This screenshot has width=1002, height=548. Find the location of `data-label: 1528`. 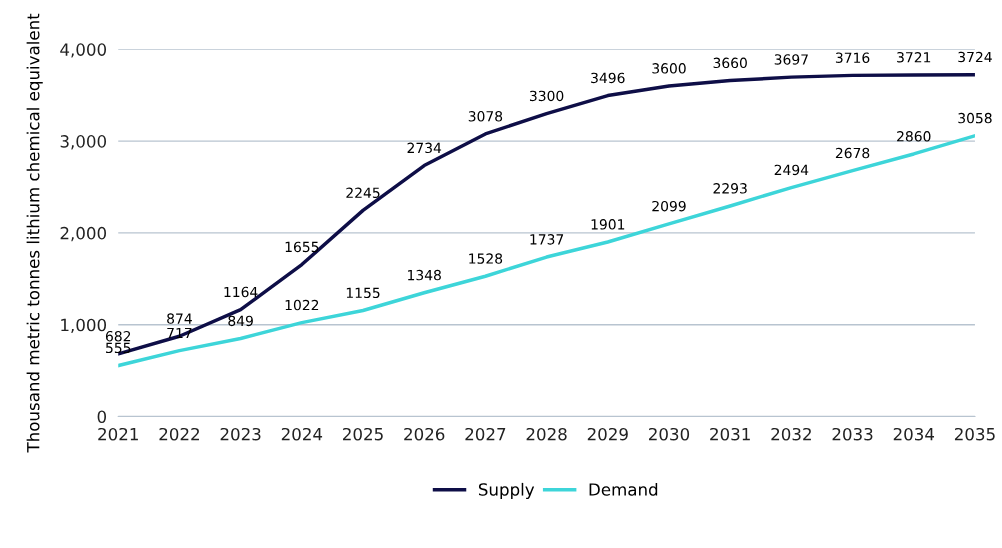

data-label: 1528 is located at coordinates (486, 258).